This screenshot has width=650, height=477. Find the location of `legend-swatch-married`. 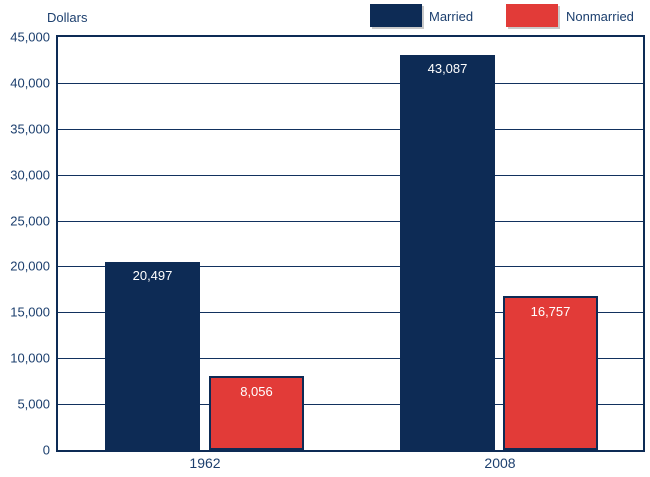

legend-swatch-married is located at coordinates (396, 15).